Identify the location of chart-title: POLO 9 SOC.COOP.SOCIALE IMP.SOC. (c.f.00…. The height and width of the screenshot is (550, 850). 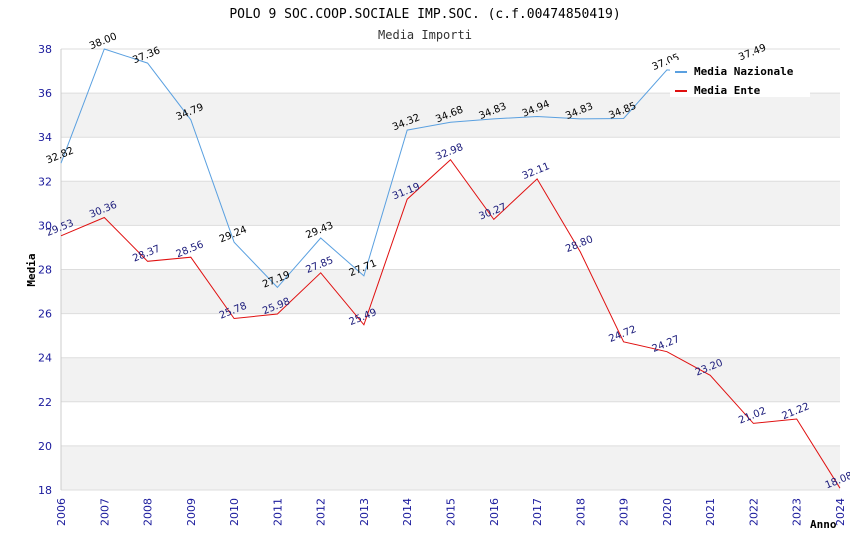
(424, 14).